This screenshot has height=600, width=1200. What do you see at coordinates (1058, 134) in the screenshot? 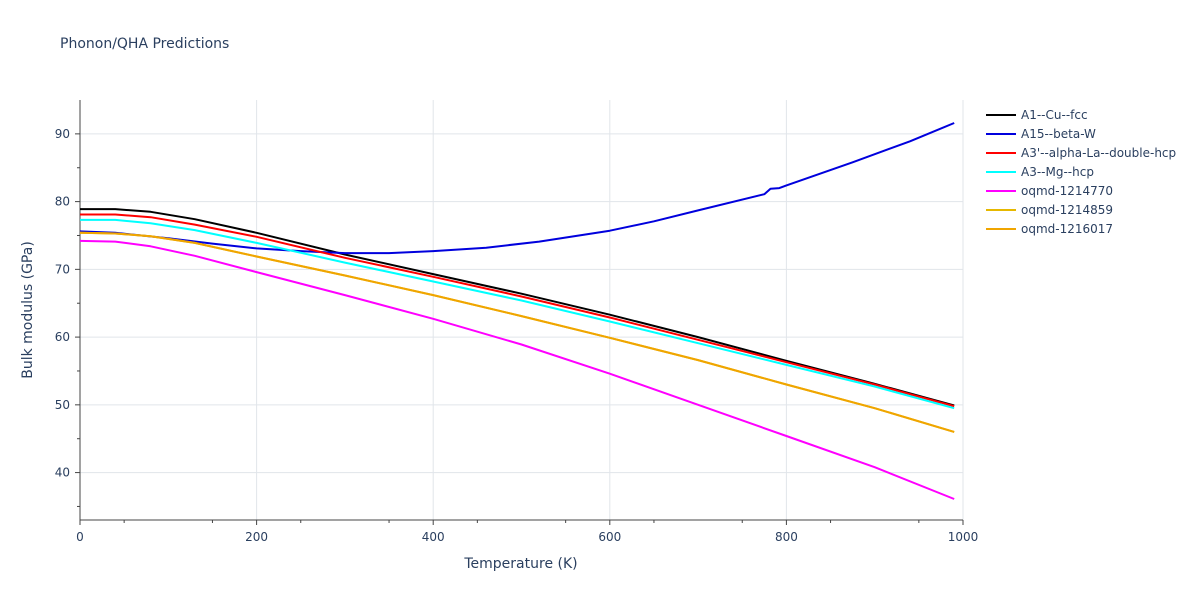
I see `legend-label: A15--beta-W` at bounding box center [1058, 134].